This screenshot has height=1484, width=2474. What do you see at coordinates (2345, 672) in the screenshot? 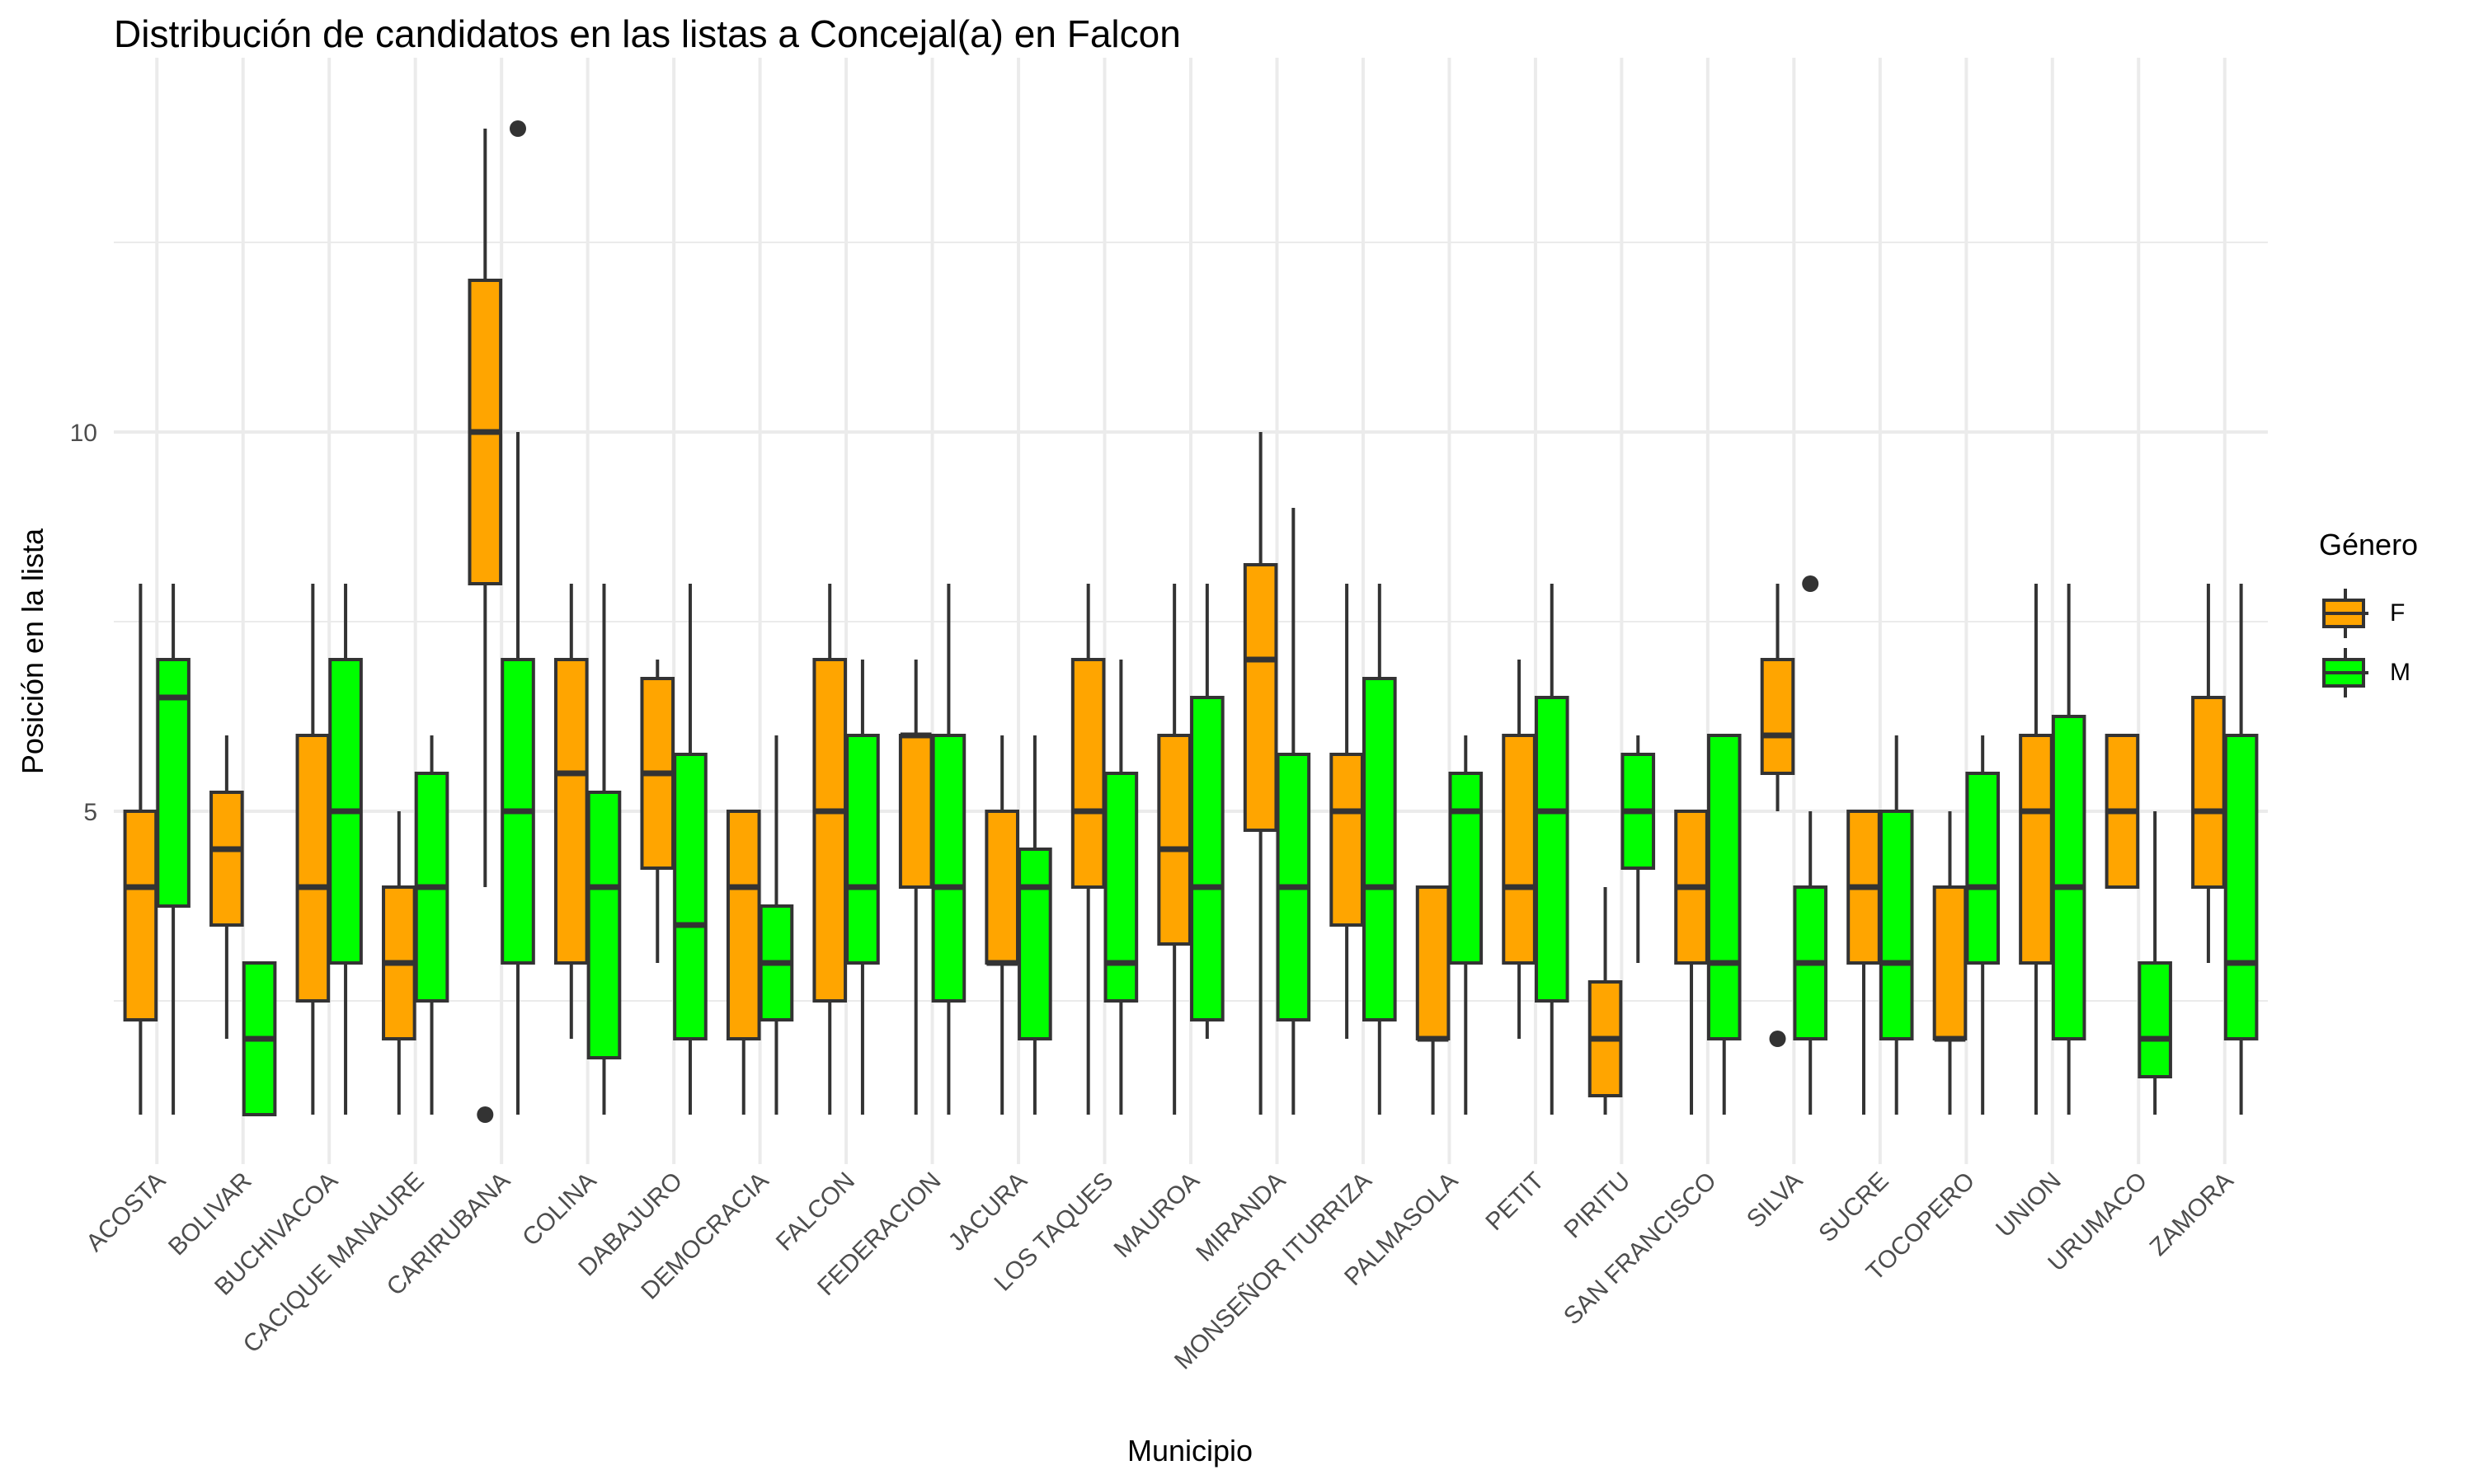
I see `legend-key-m` at bounding box center [2345, 672].